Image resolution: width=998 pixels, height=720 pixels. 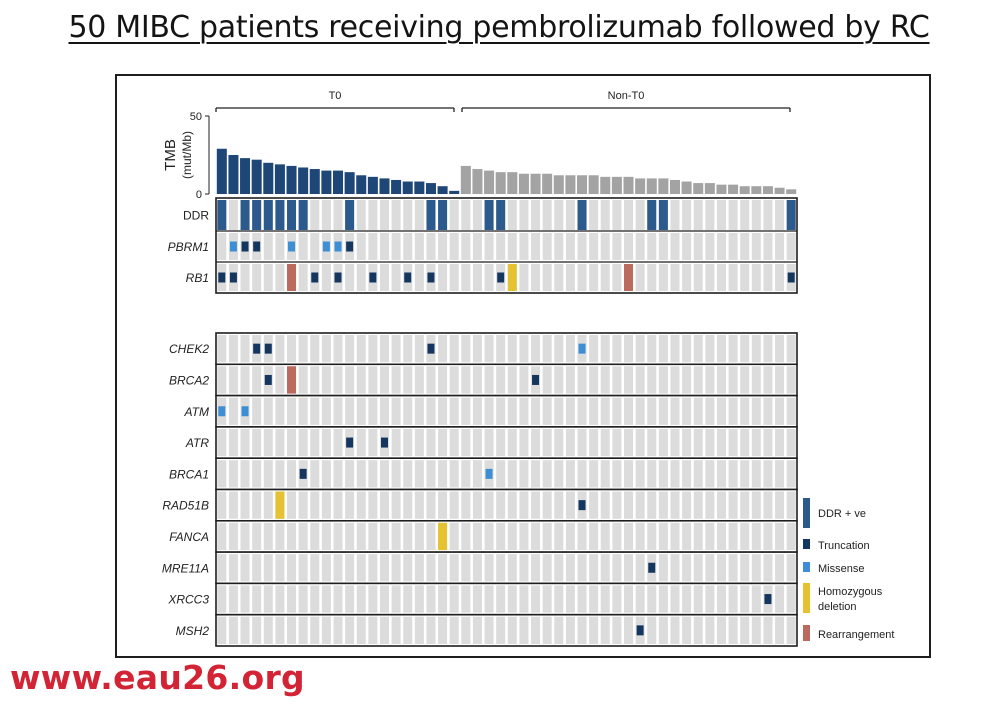 What do you see at coordinates (199, 195) in the screenshot?
I see `tmb-y-tick-label: 0` at bounding box center [199, 195].